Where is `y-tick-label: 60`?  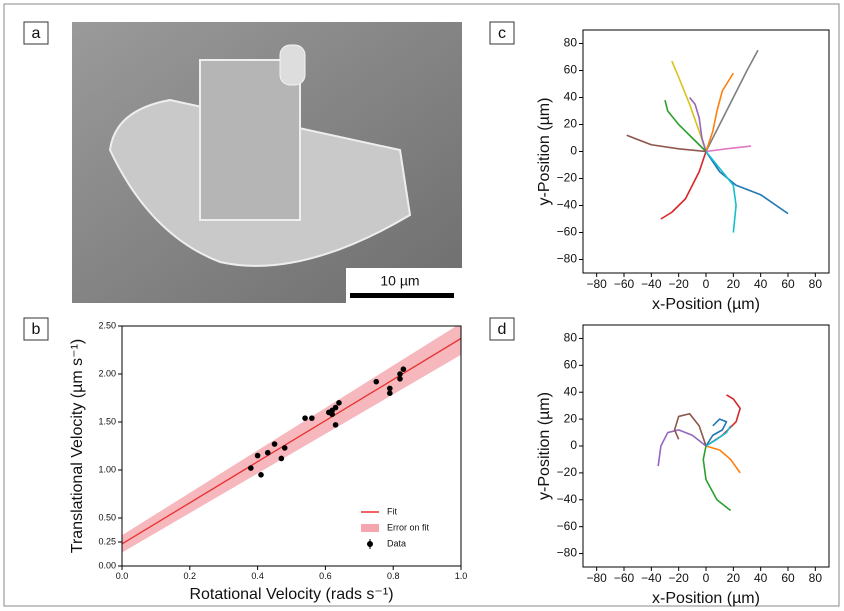
y-tick-label: 60 is located at coordinates (571, 70).